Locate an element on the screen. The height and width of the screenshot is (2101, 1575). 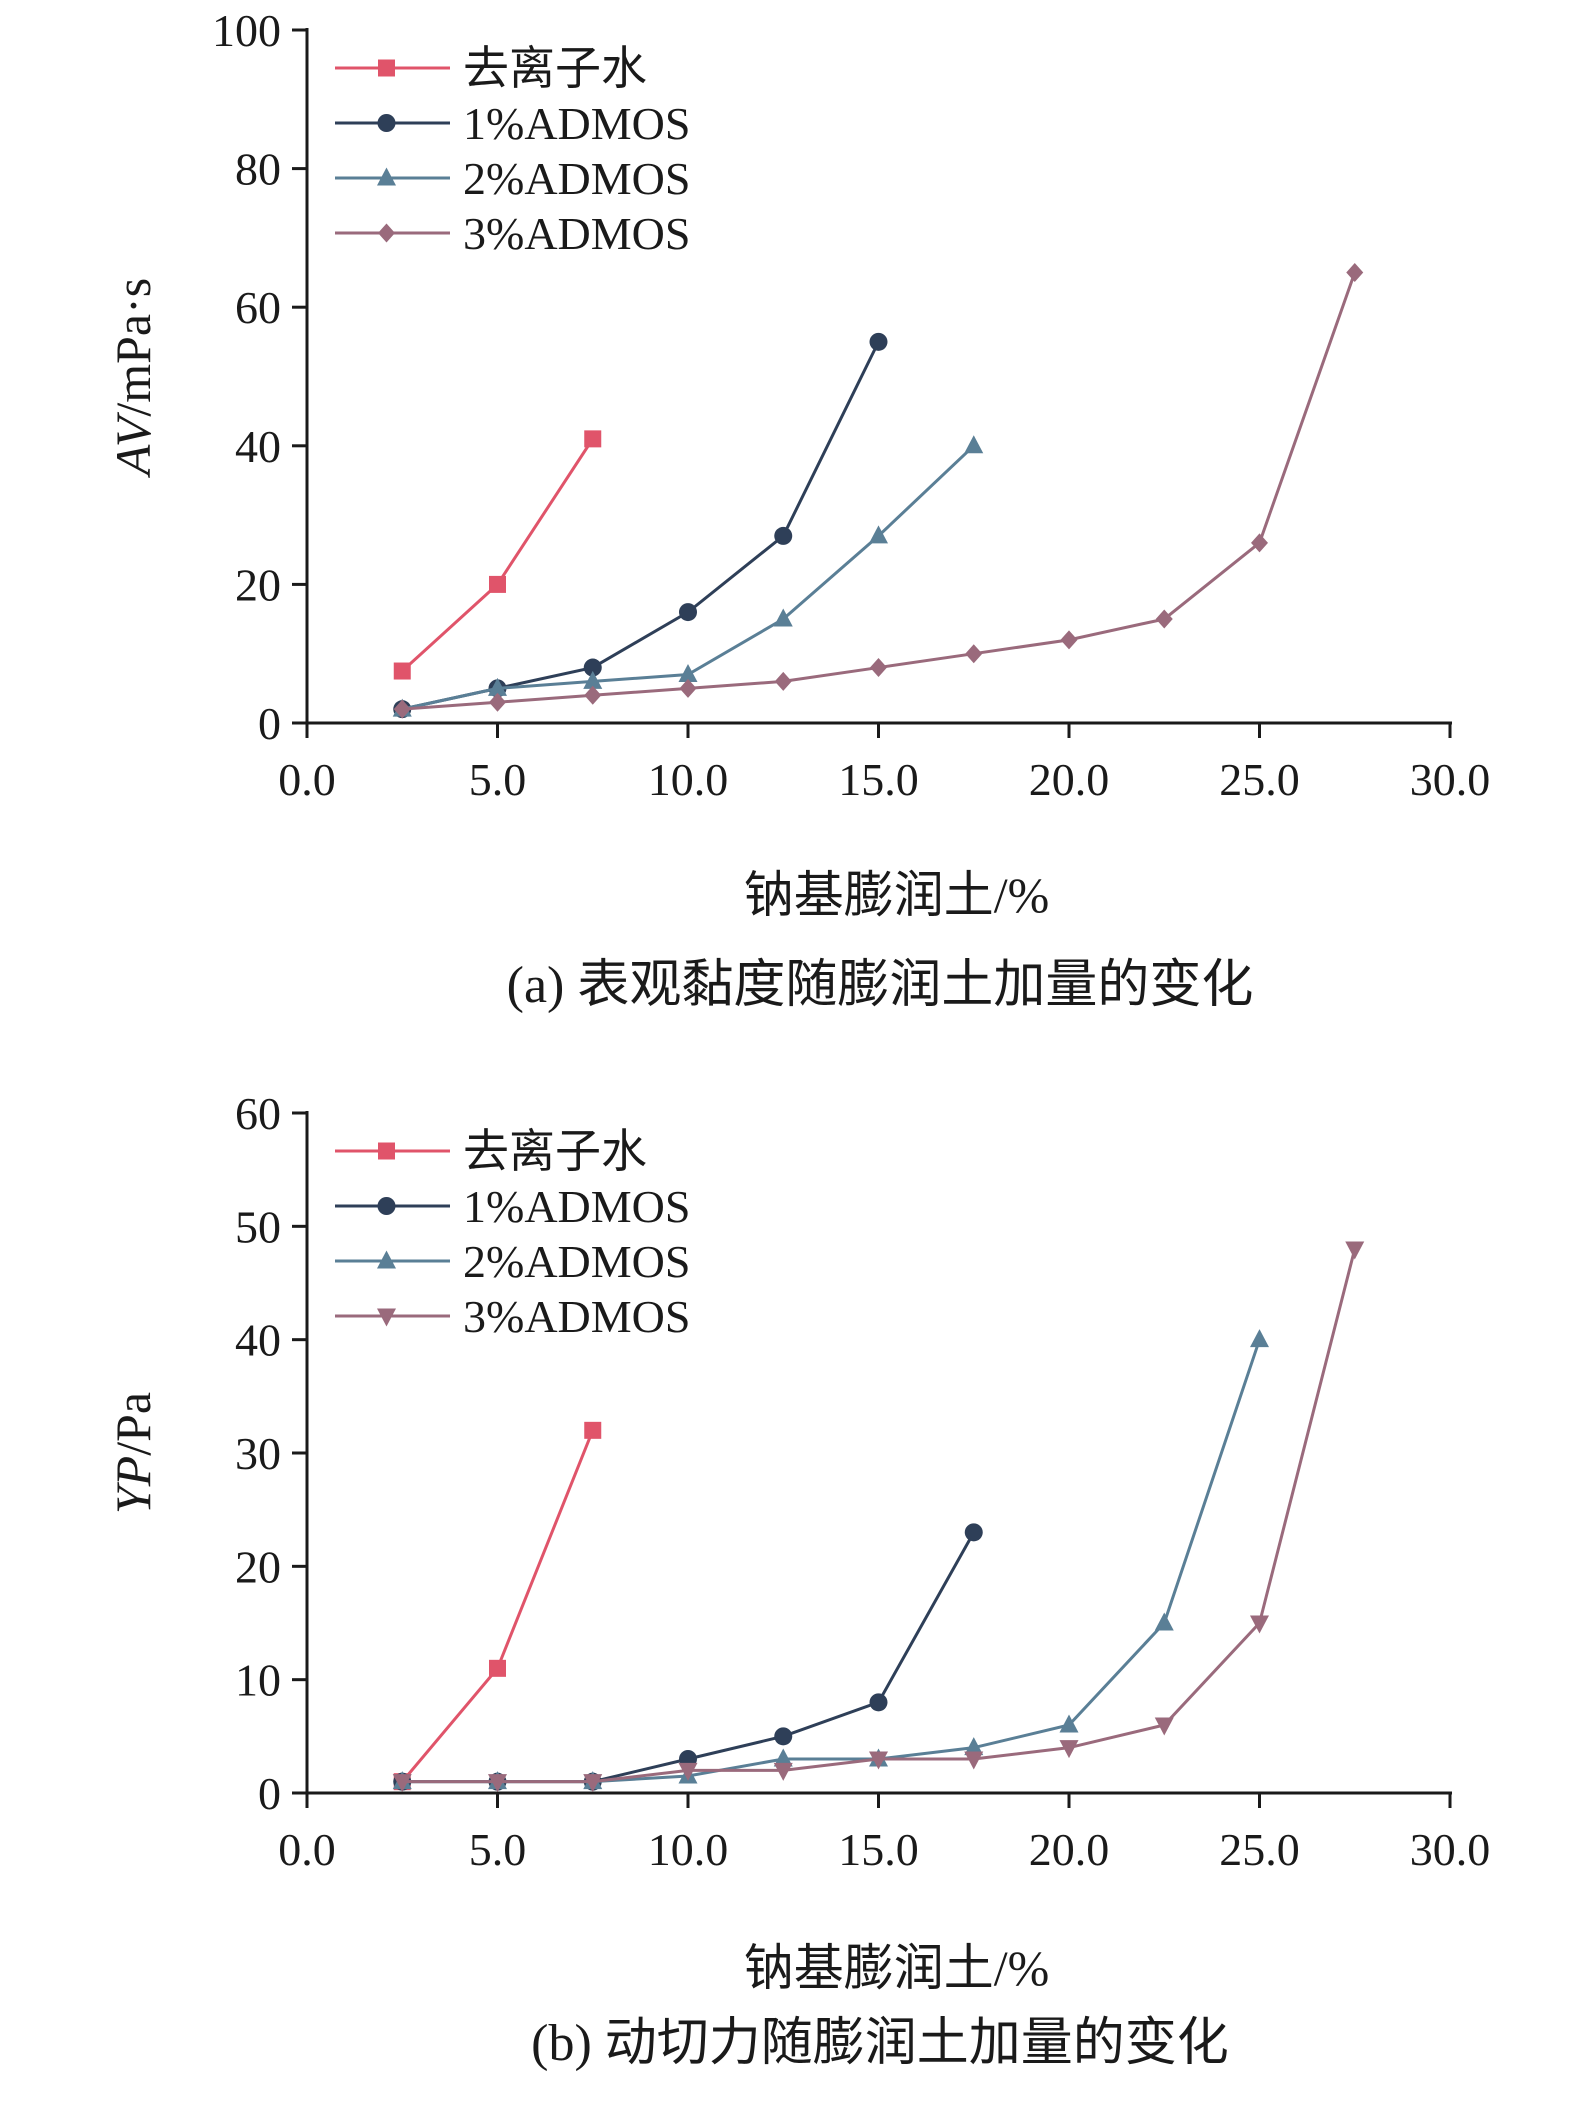
chart-a-series-1-line is located at coordinates (498, 555).